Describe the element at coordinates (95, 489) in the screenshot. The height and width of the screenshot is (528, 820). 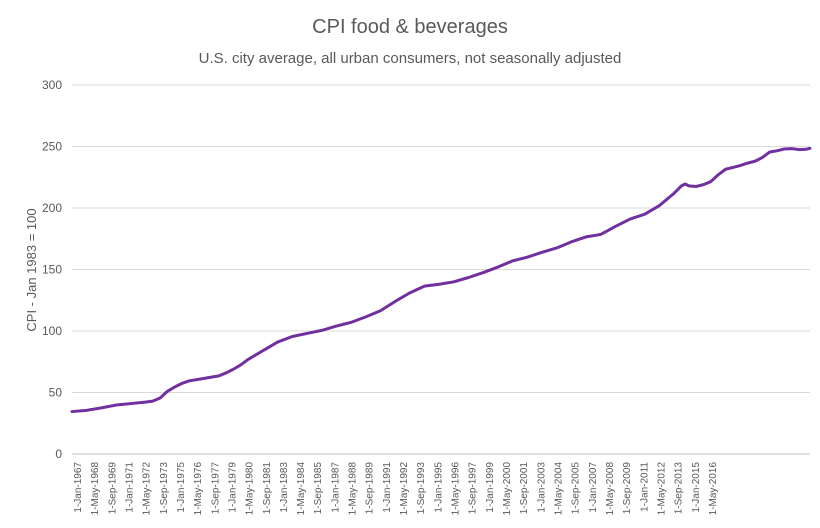
I see `x-tick-label: 1-May-1968` at that location.